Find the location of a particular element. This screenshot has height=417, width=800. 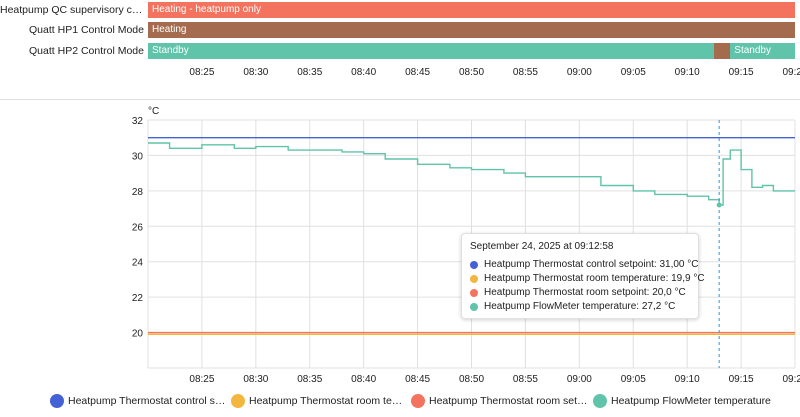

legend-label: Heatpump FlowMeter temperature is located at coordinates (691, 401).